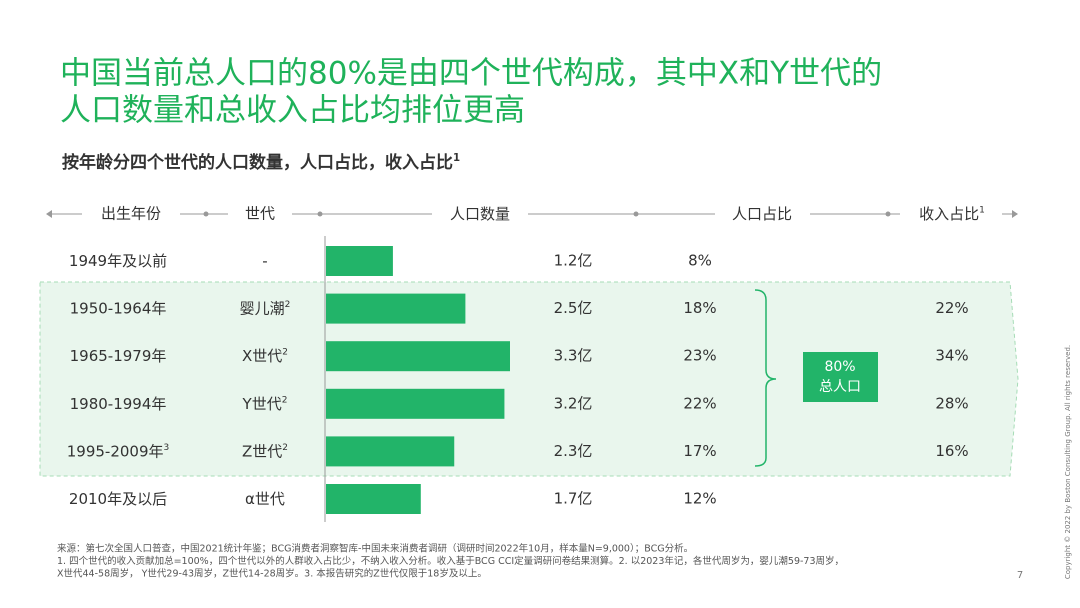  What do you see at coordinates (573, 451) in the screenshot?
I see `value-label: 2.3亿` at bounding box center [573, 451].